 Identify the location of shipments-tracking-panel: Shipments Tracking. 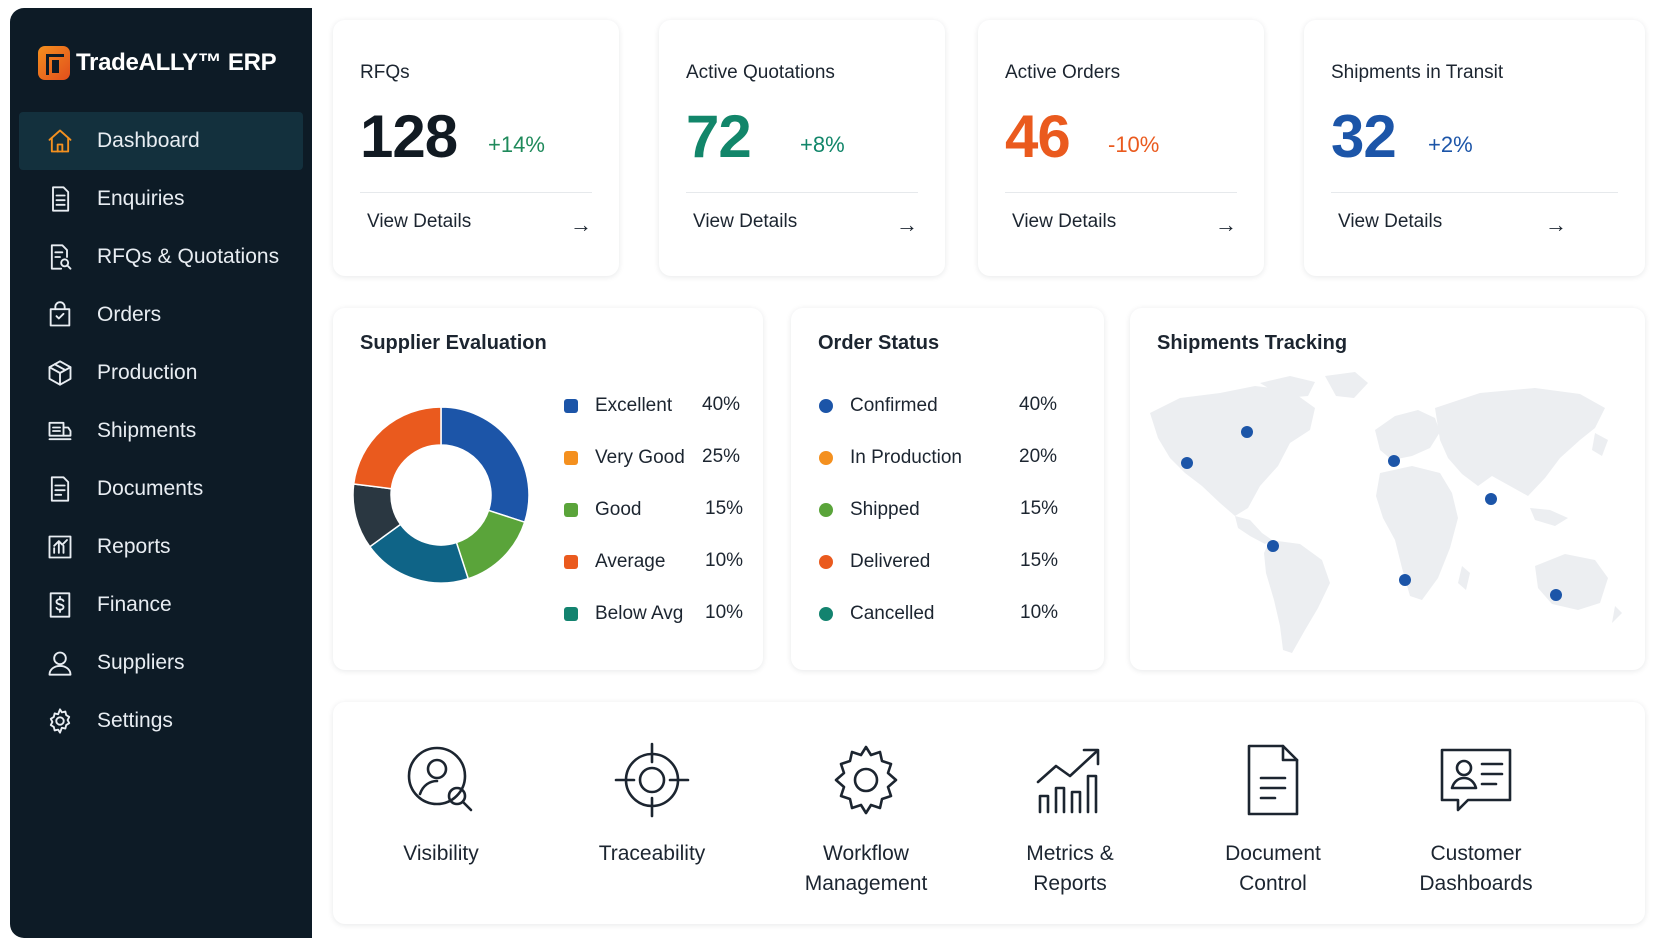
(1387, 489).